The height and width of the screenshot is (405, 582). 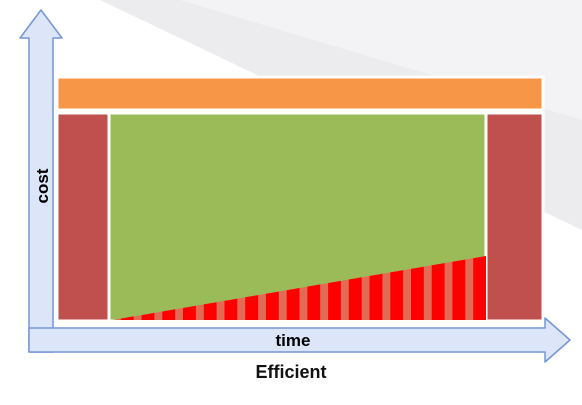 I want to click on y-axis-arrow, so click(x=41, y=181).